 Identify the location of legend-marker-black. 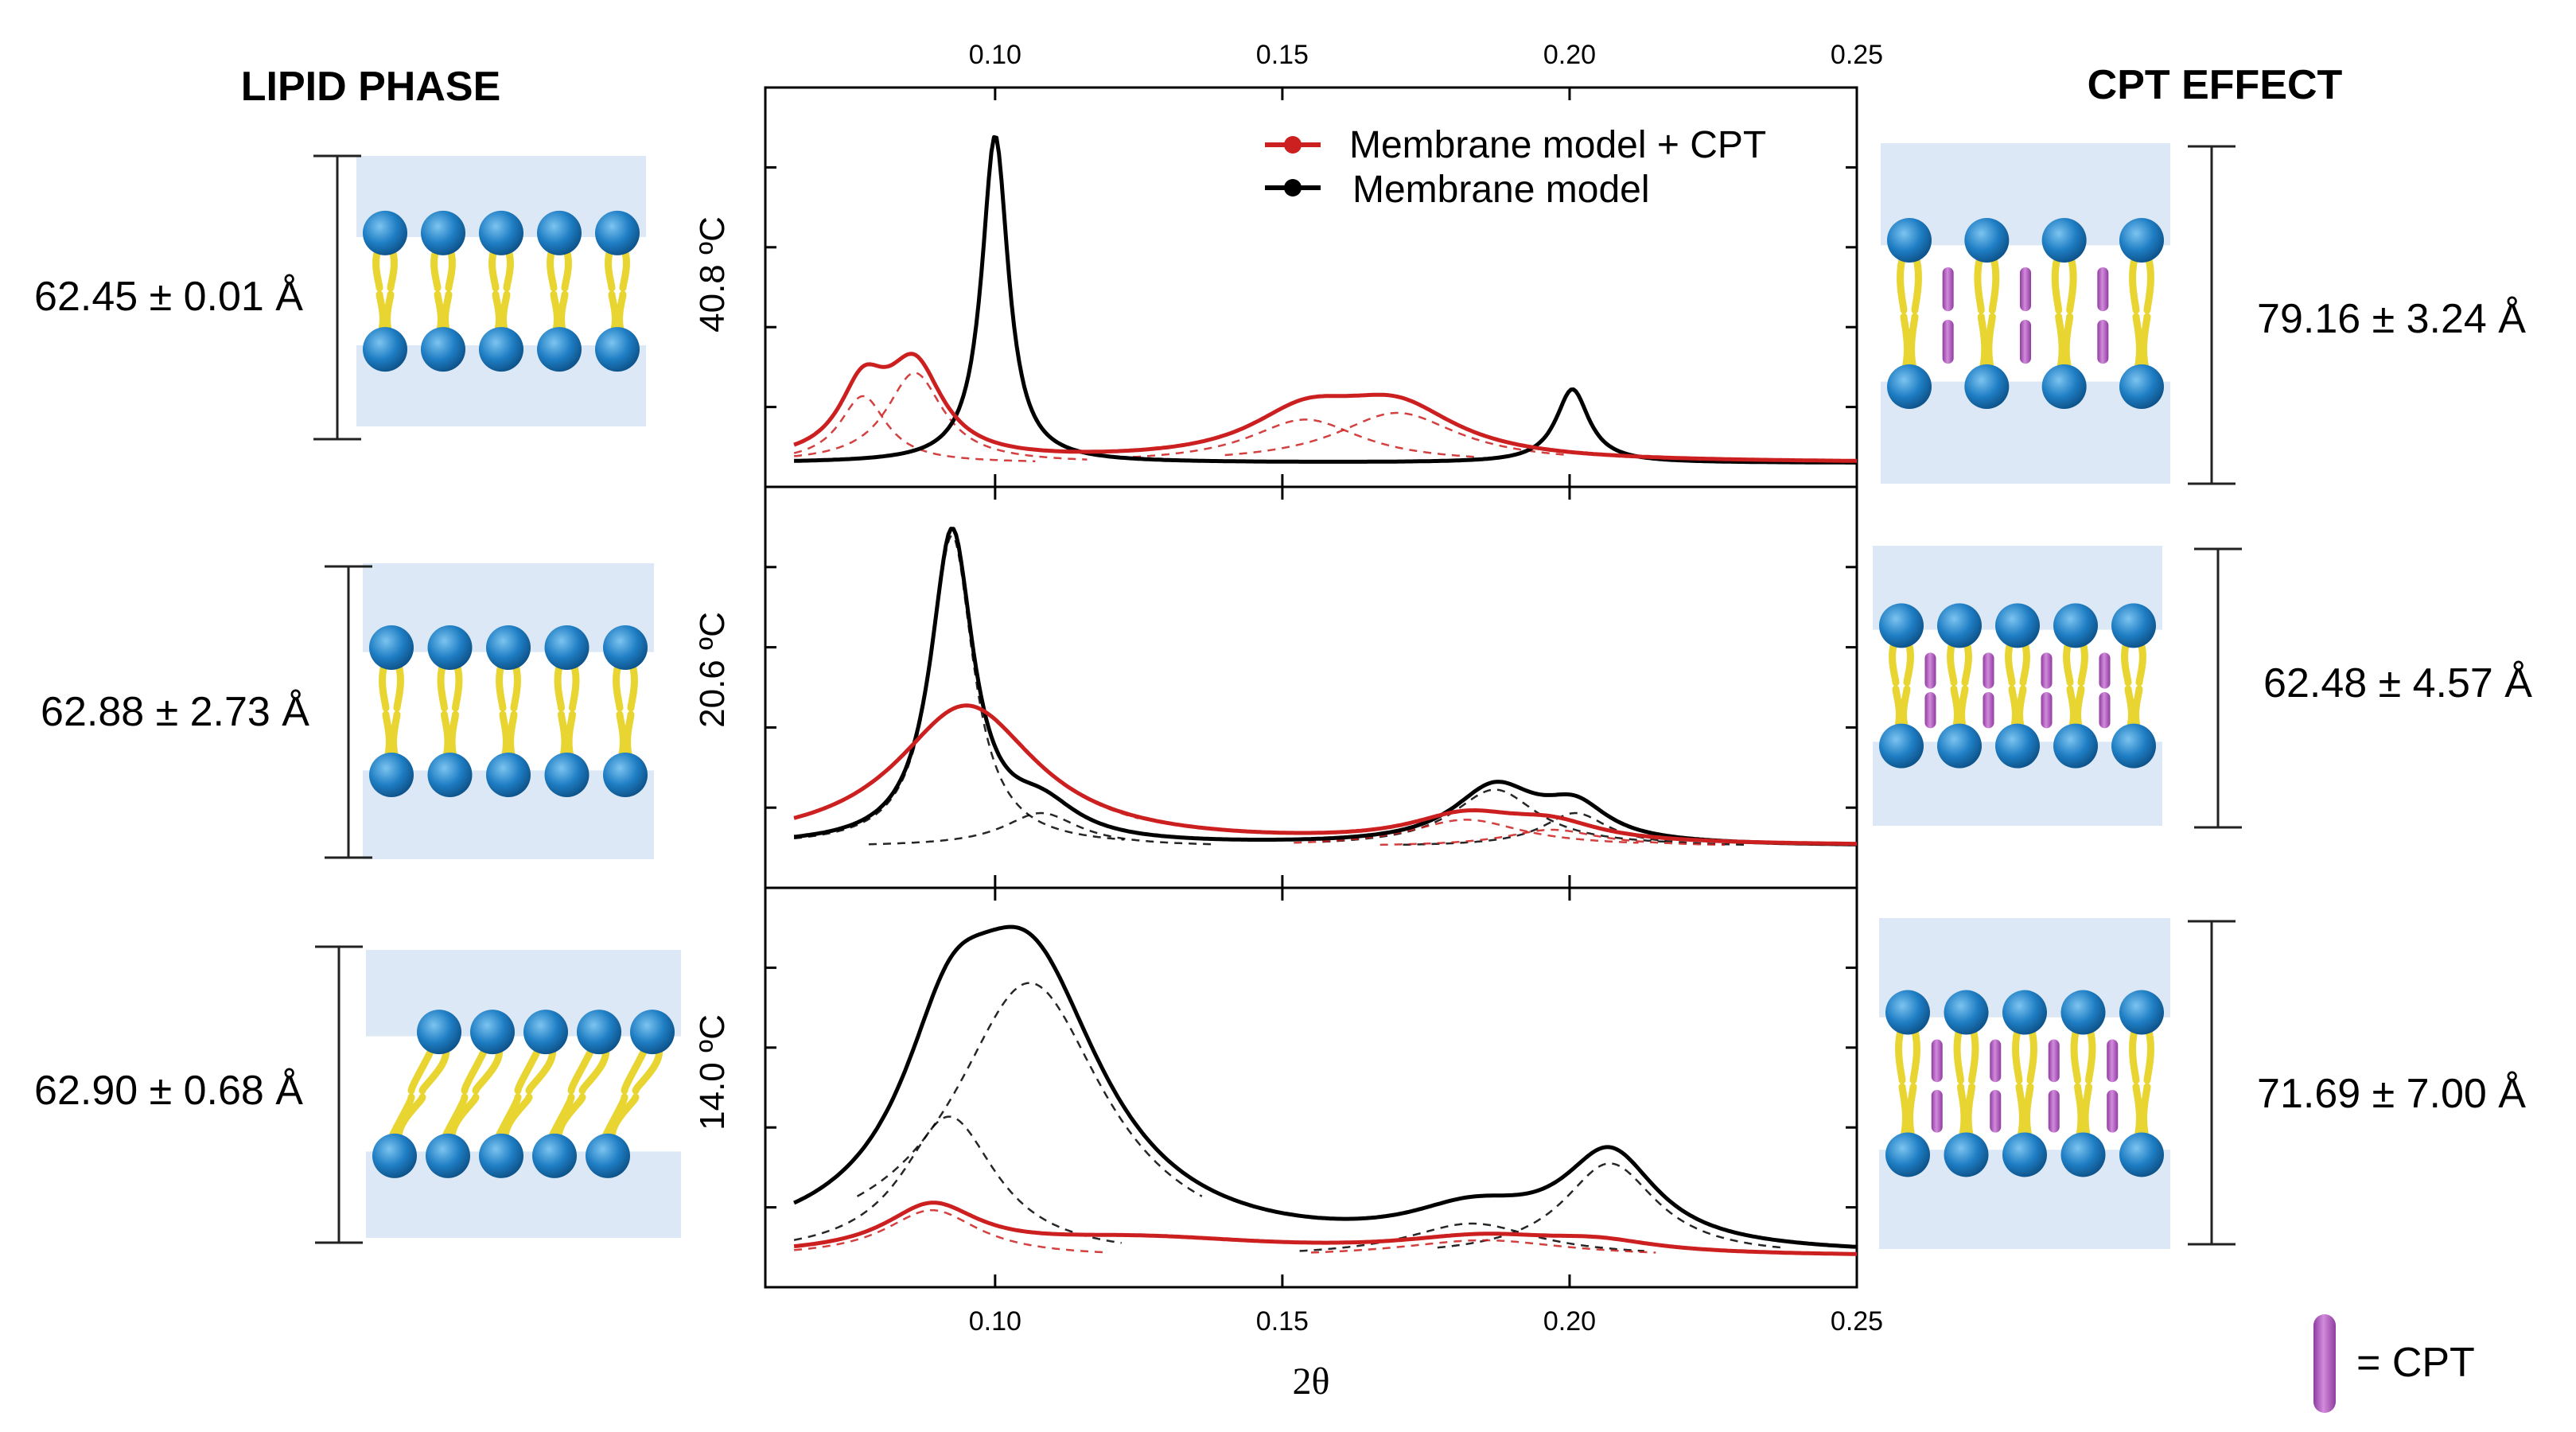
(1293, 188).